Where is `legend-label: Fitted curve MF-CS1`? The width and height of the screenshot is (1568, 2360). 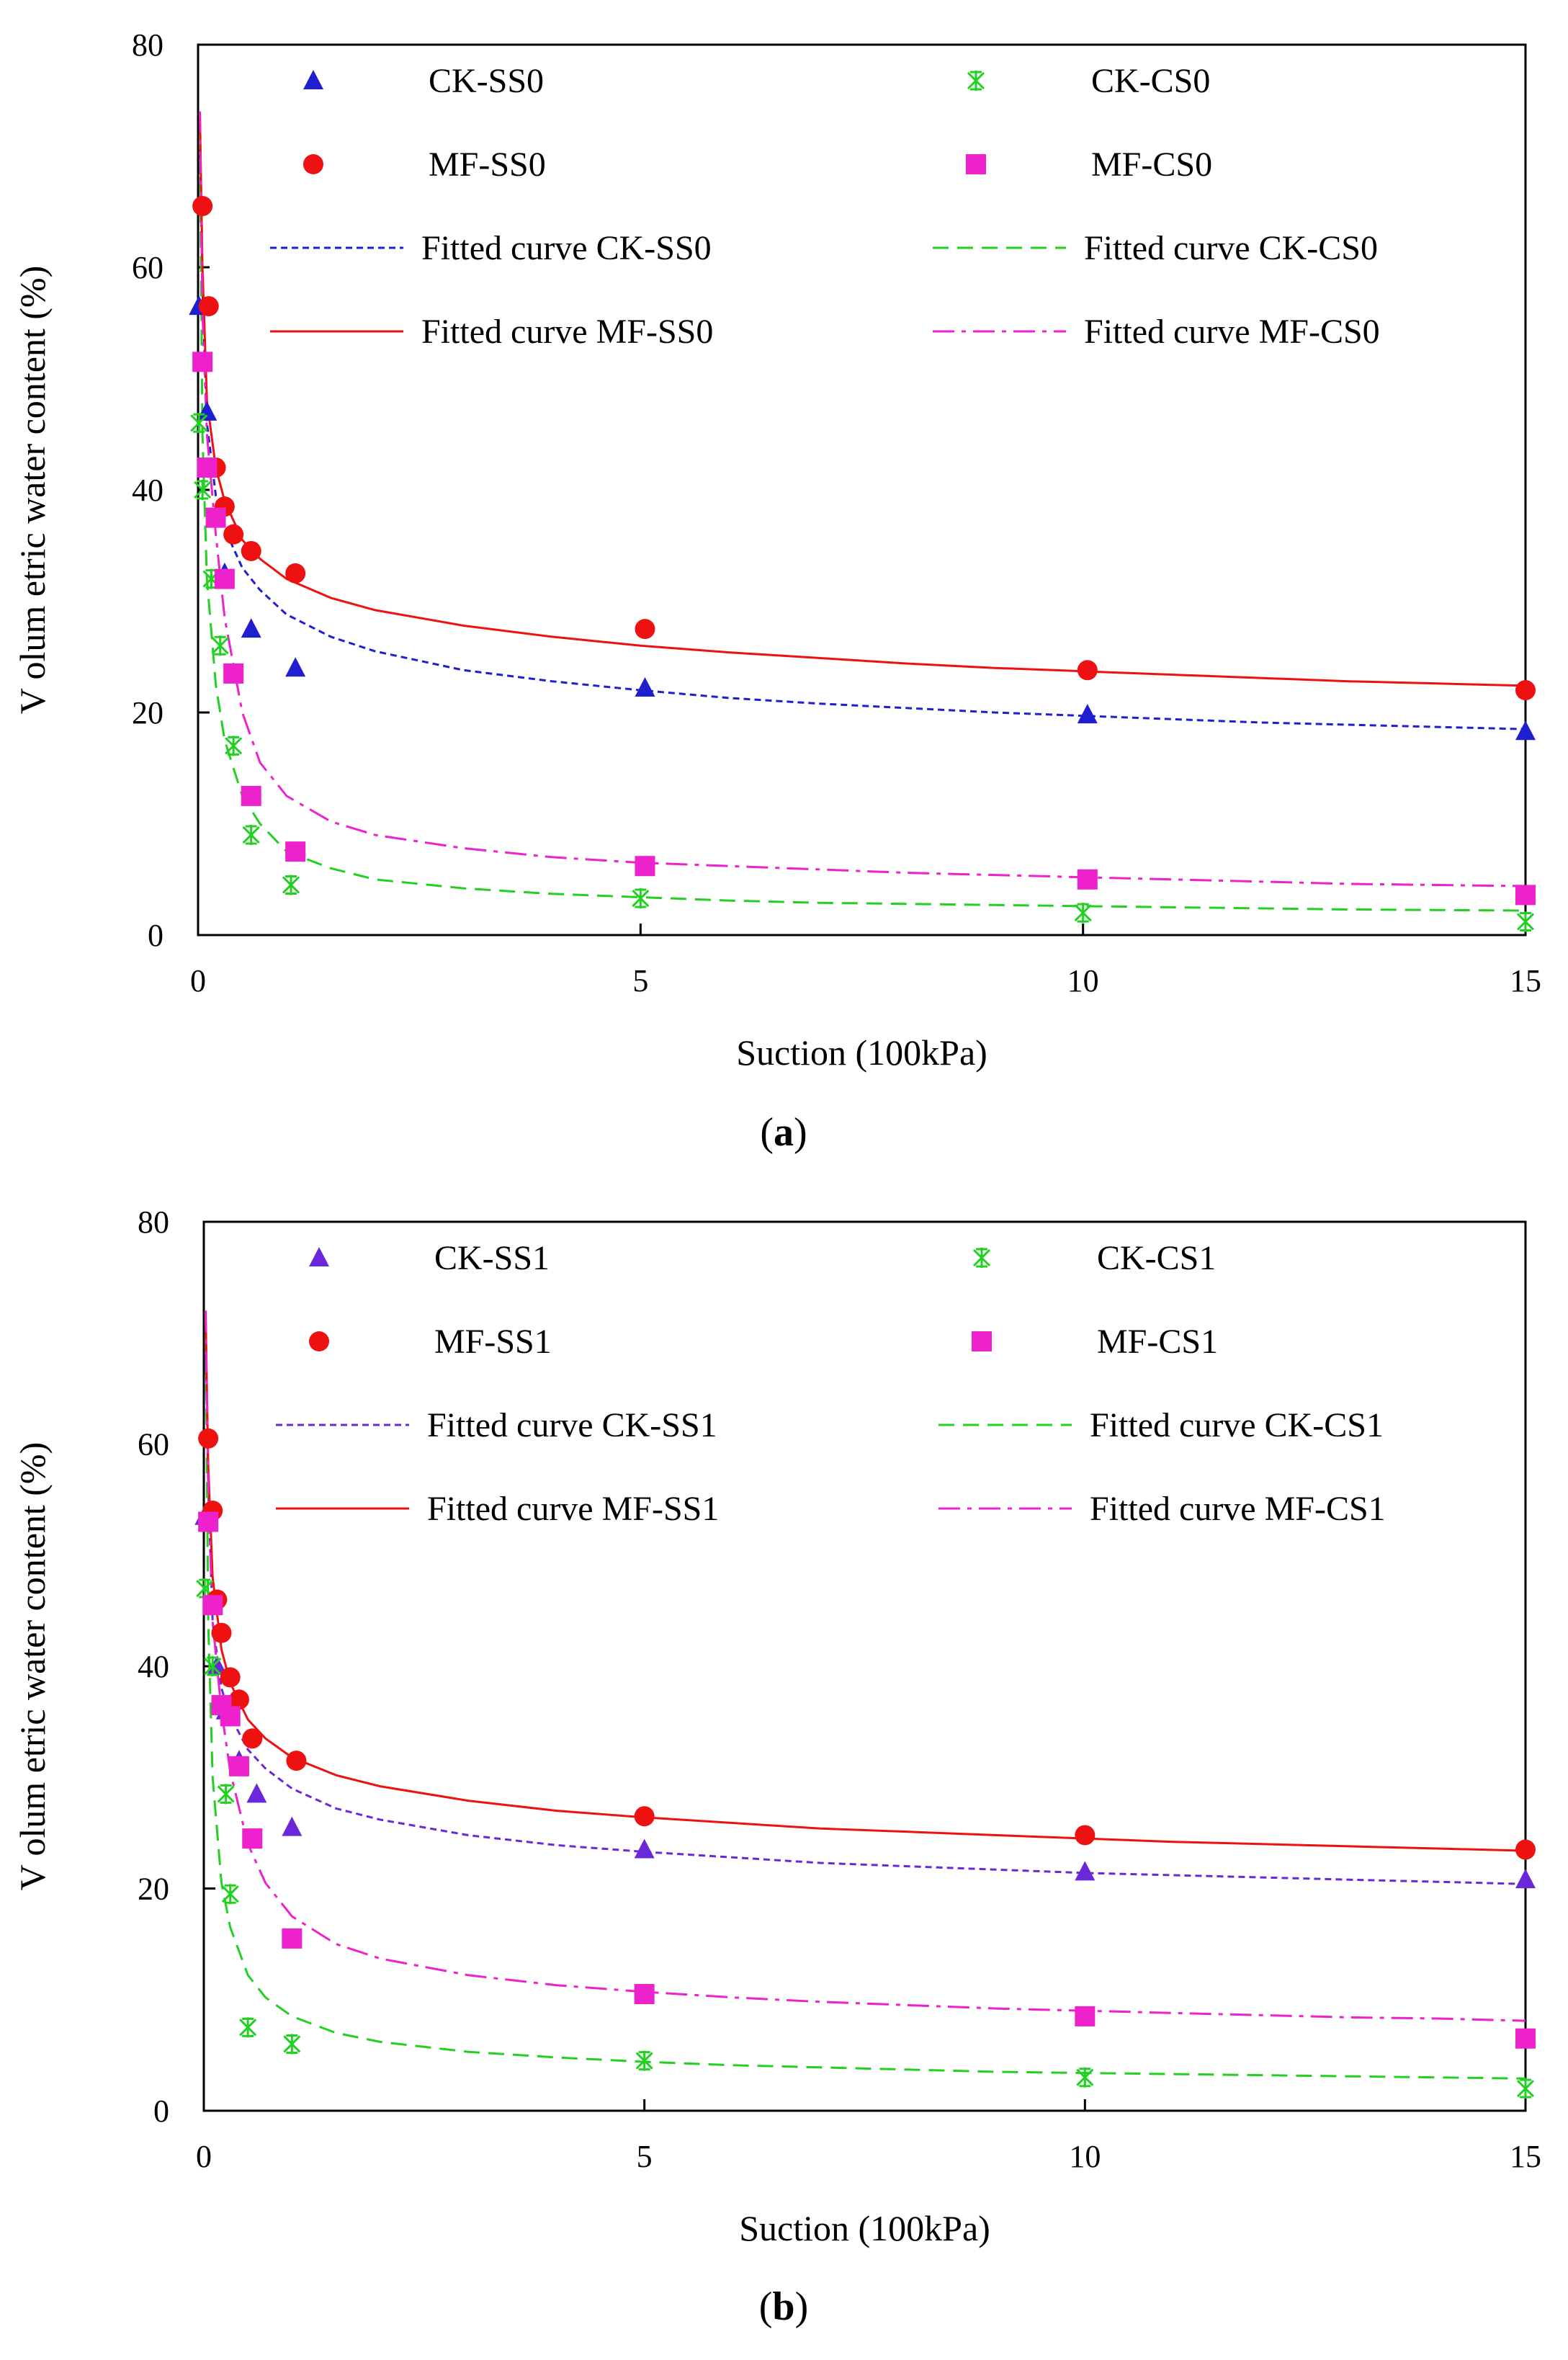
legend-label: Fitted curve MF-CS1 is located at coordinates (1238, 1509).